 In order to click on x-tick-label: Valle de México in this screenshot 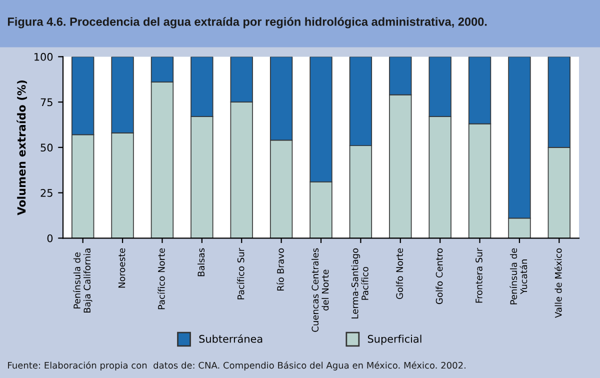, I will do `click(558, 283)`.